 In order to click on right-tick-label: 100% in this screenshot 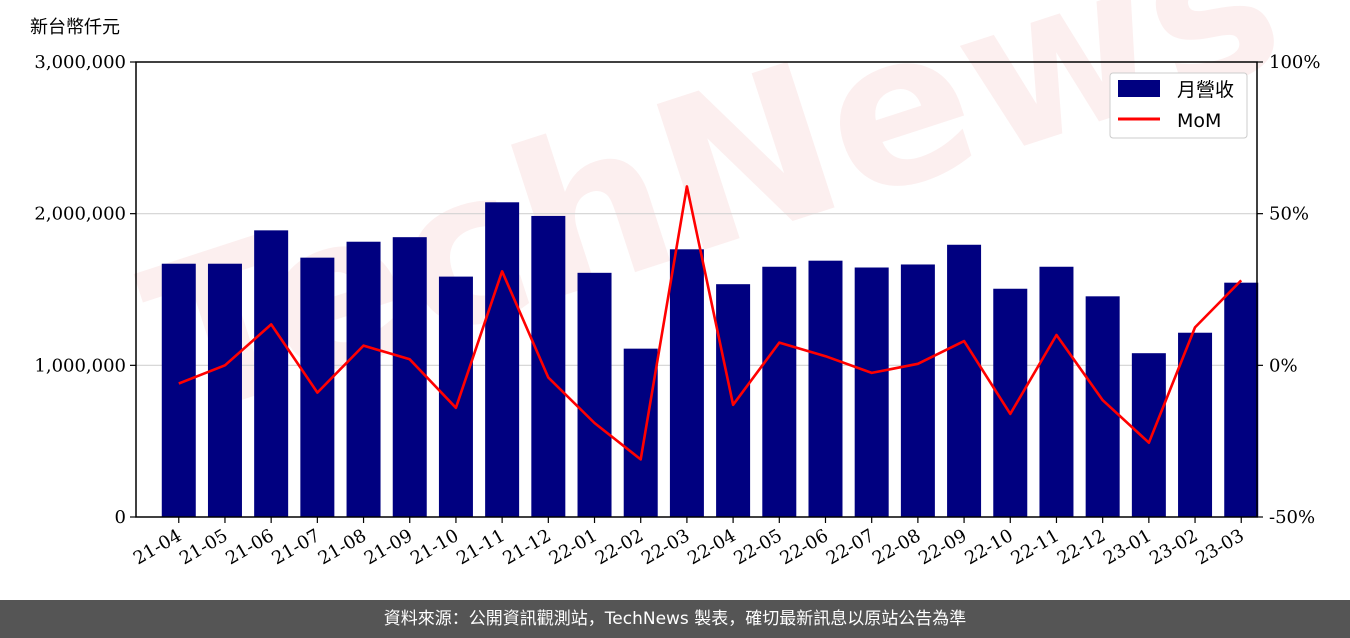, I will do `click(1294, 62)`.